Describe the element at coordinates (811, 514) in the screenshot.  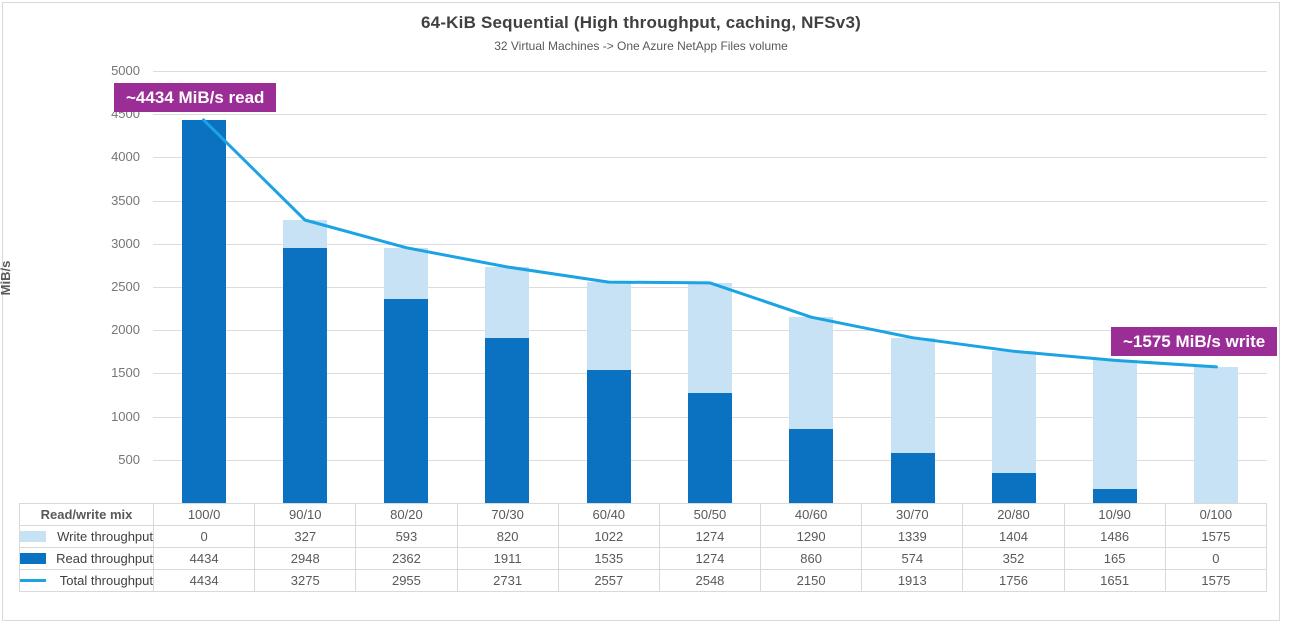
I see `category-header-40/60: 40/60` at that location.